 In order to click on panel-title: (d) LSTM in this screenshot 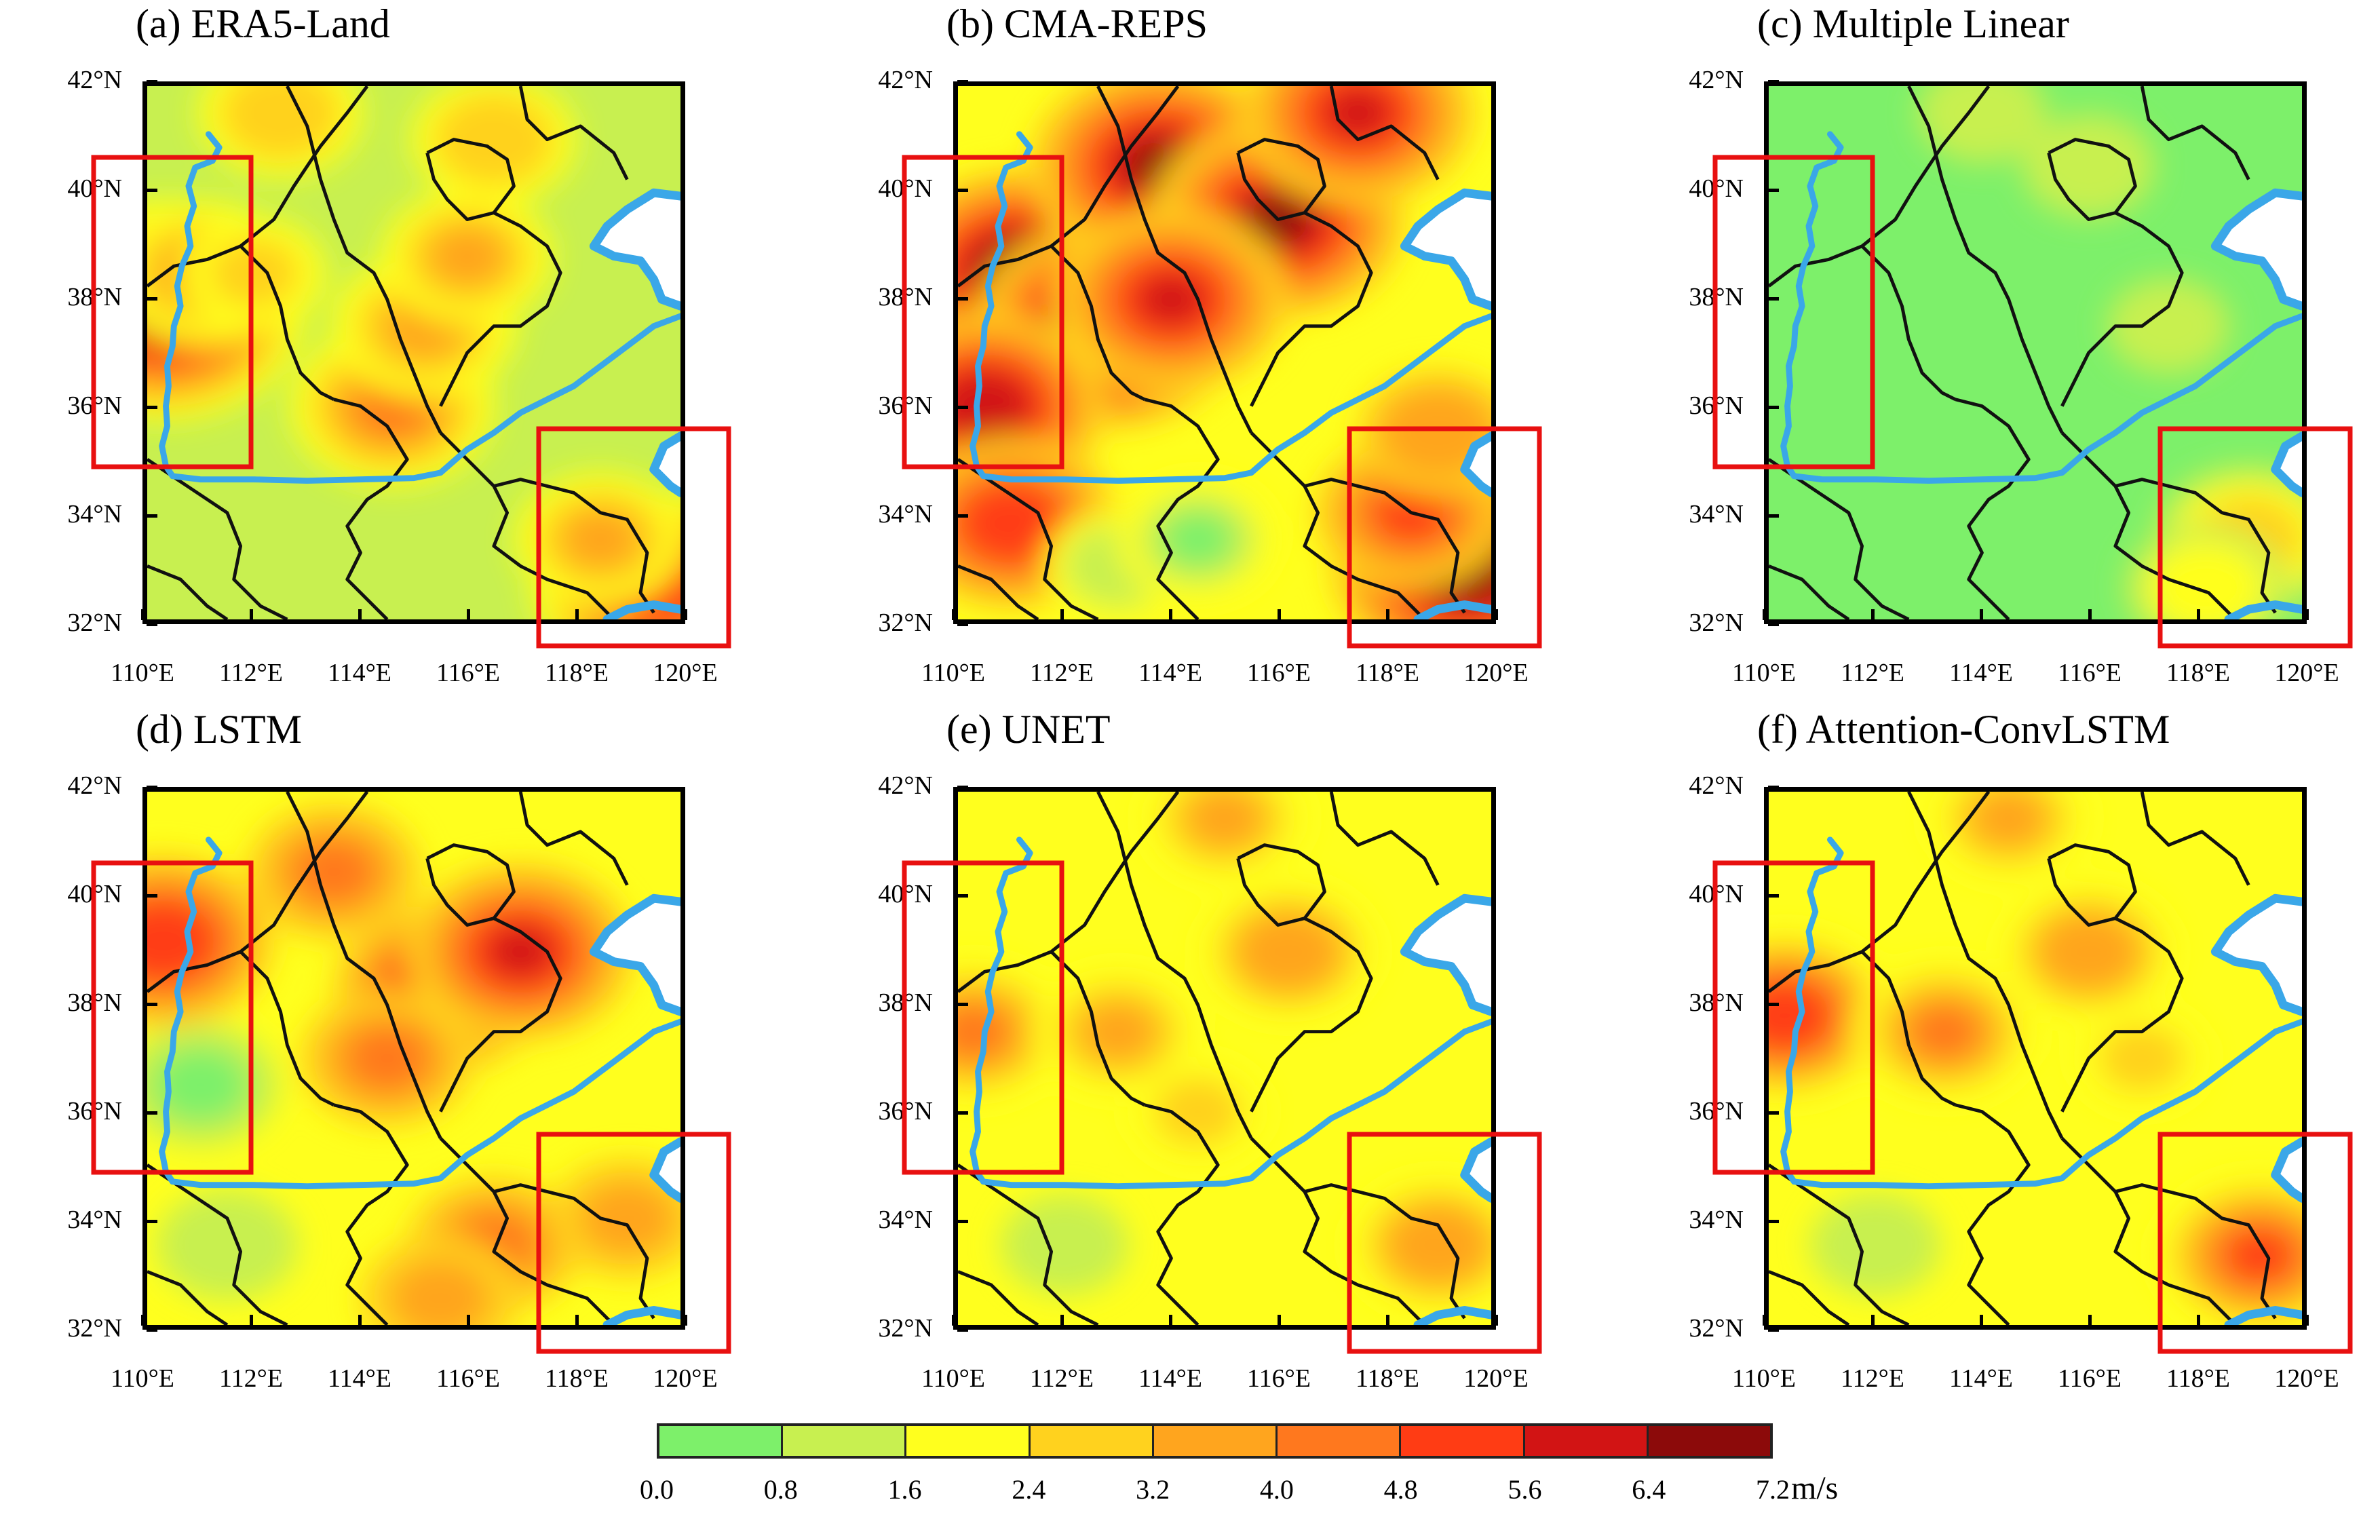, I will do `click(219, 730)`.